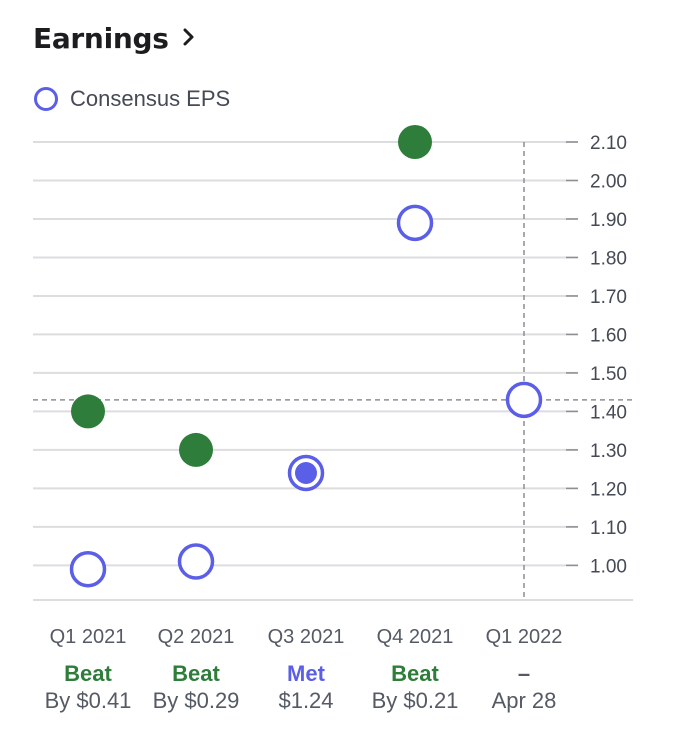  What do you see at coordinates (608, 566) in the screenshot?
I see `y-tick-label: 1.00` at bounding box center [608, 566].